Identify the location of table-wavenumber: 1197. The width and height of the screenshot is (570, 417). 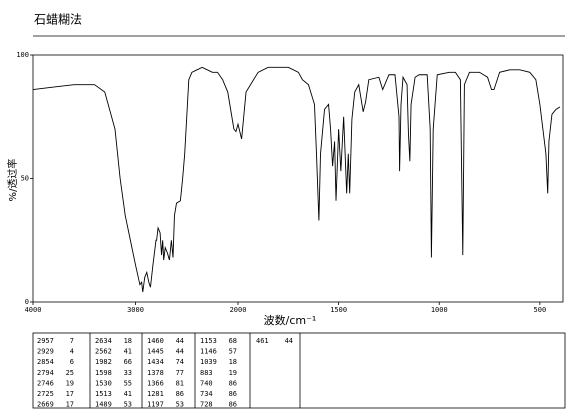
(155, 405).